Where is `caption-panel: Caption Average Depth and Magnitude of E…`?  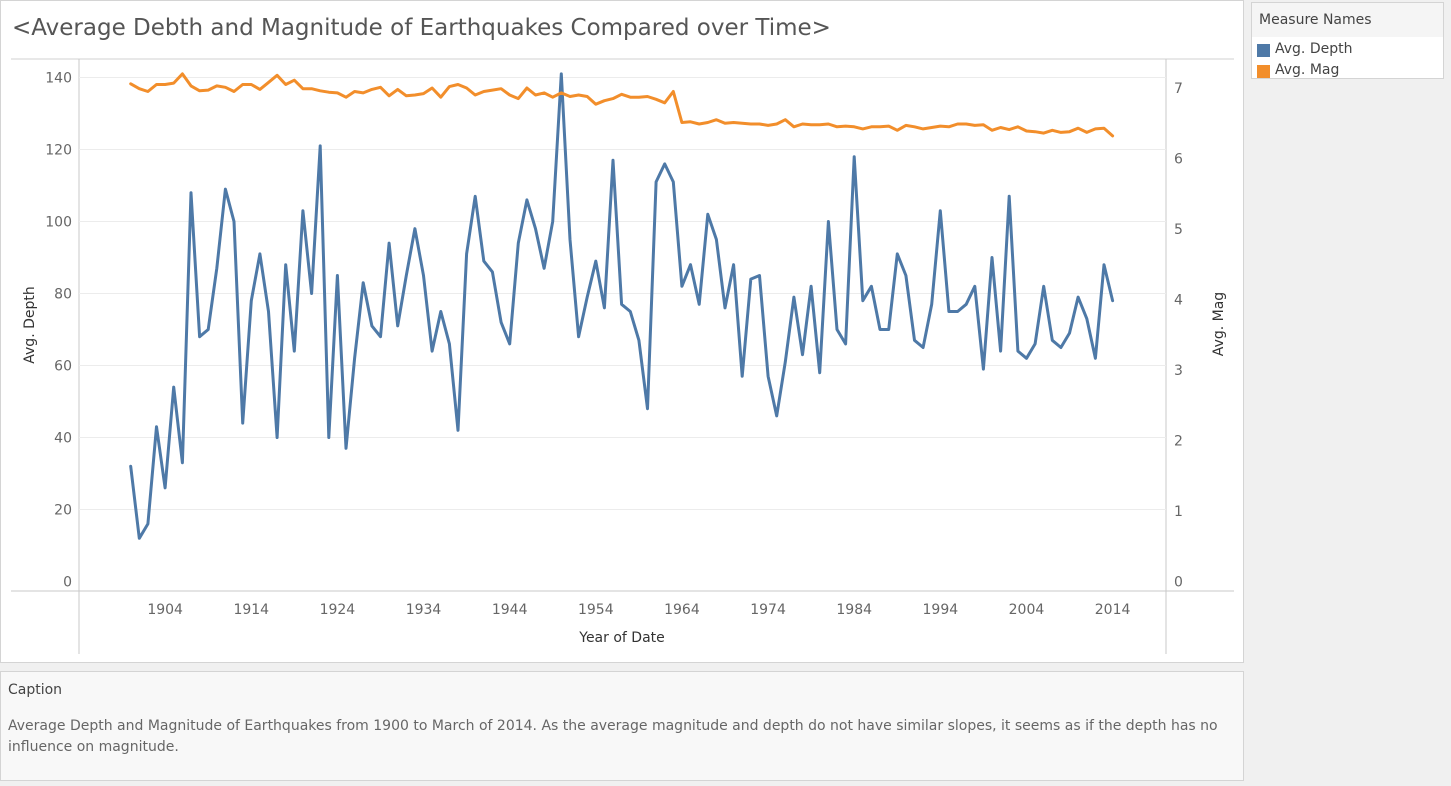
caption-panel: Caption Average Depth and Magnitude of E… is located at coordinates (622, 726).